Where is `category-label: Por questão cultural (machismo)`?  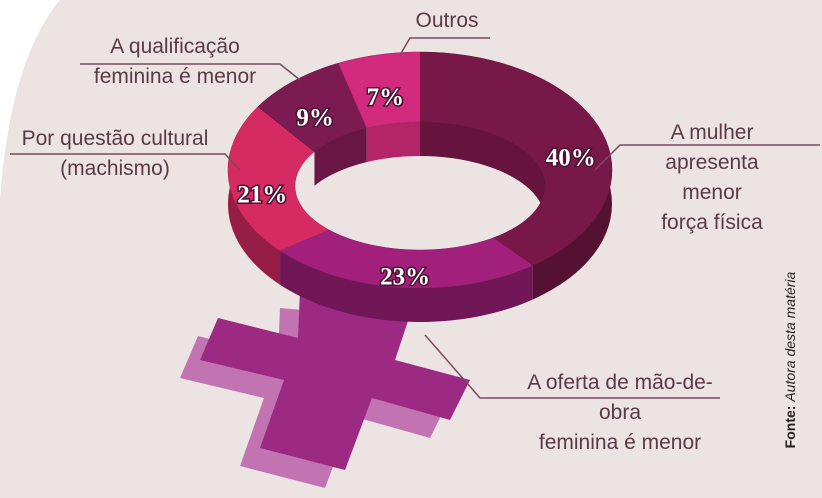 category-label: Por questão cultural (machismo) is located at coordinates (115, 153).